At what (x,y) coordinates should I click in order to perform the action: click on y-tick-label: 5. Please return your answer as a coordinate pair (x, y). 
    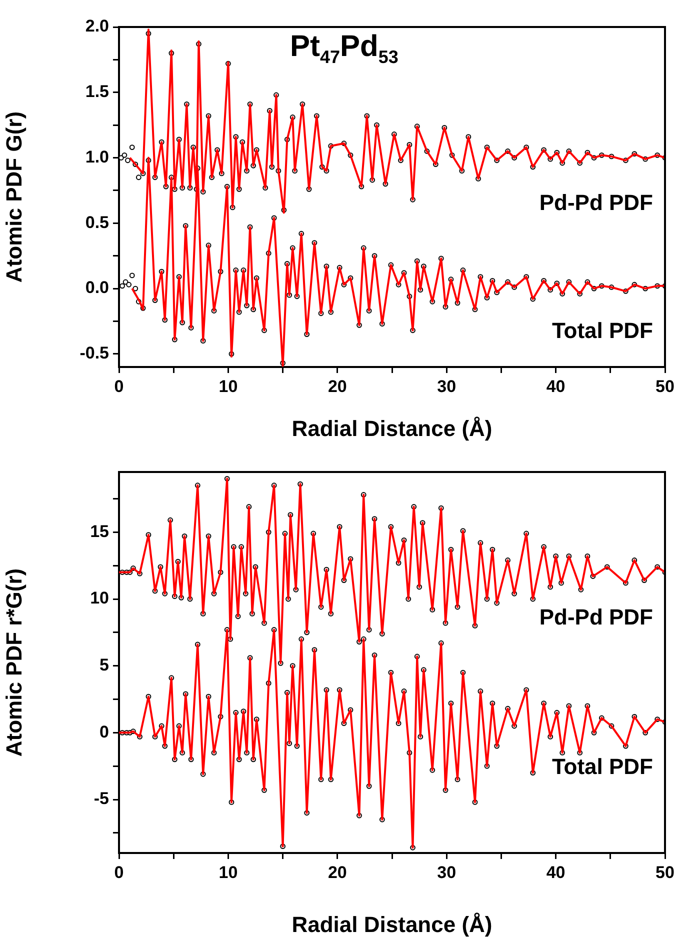
    Looking at the image, I should click on (104, 665).